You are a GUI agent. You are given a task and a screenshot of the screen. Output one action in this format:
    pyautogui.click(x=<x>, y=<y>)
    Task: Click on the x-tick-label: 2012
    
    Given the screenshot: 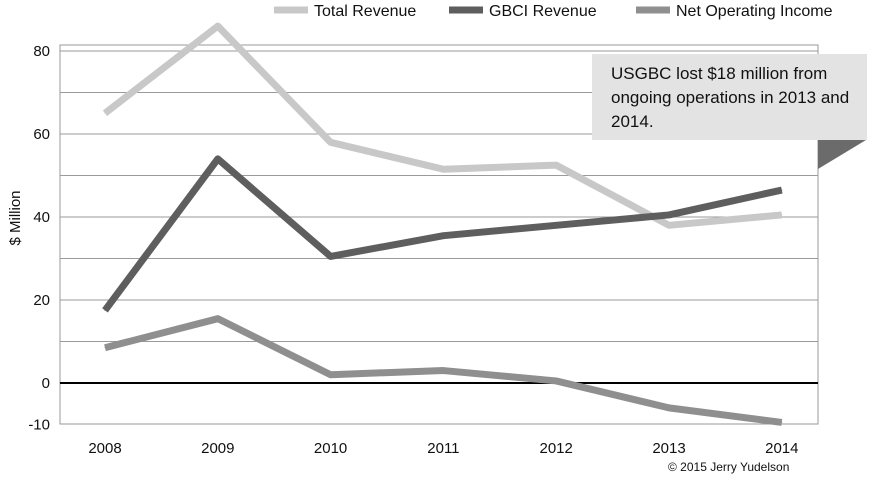 What is the action you would take?
    pyautogui.click(x=556, y=448)
    